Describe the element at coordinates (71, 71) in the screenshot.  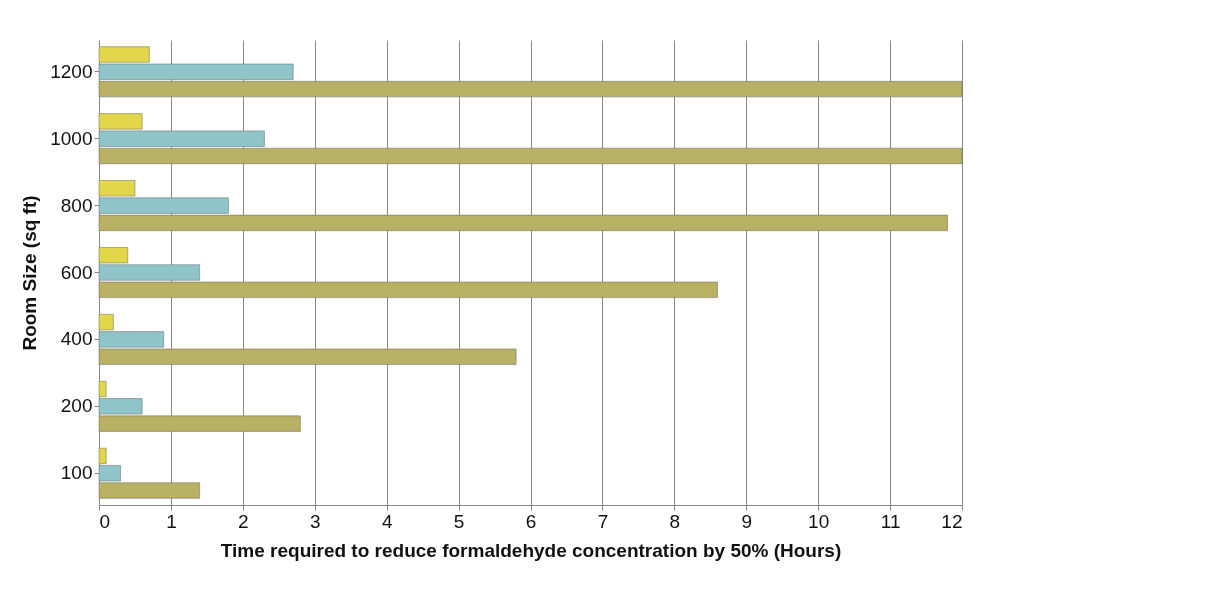
I see `y-tick-label: 1200` at that location.